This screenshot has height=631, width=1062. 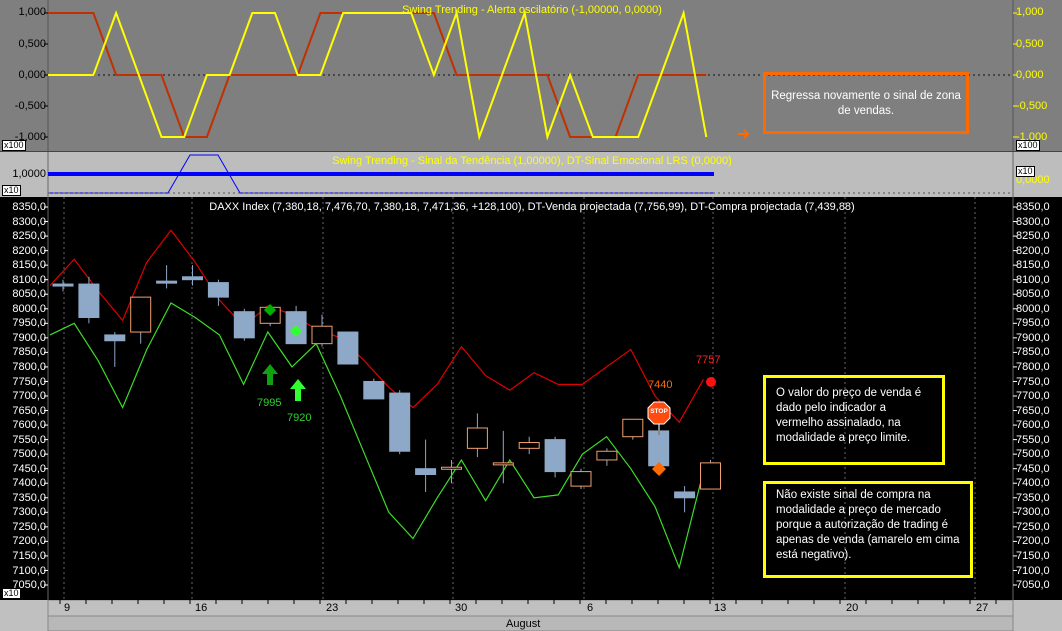 What do you see at coordinates (1033, 555) in the screenshot?
I see `price-right-label: 7150,0` at bounding box center [1033, 555].